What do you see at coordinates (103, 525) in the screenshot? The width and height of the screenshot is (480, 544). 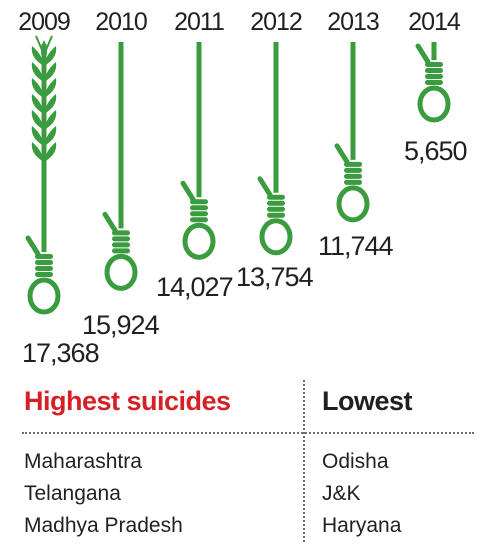 I see `highest-state-item: Madhya Pradesh` at bounding box center [103, 525].